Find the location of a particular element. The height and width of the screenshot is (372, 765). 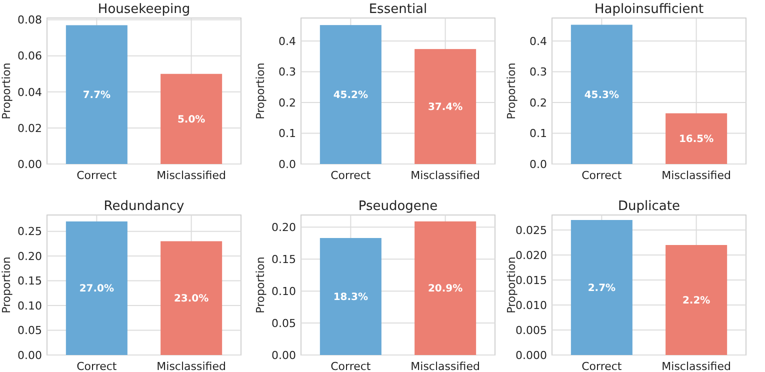

y-tick-label: 0.025 is located at coordinates (531, 230).